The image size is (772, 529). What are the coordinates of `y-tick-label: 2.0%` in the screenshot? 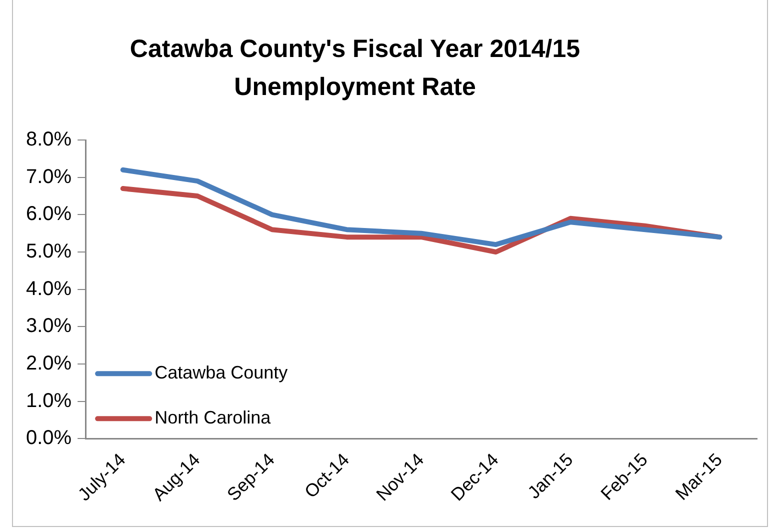 It's located at (49, 363).